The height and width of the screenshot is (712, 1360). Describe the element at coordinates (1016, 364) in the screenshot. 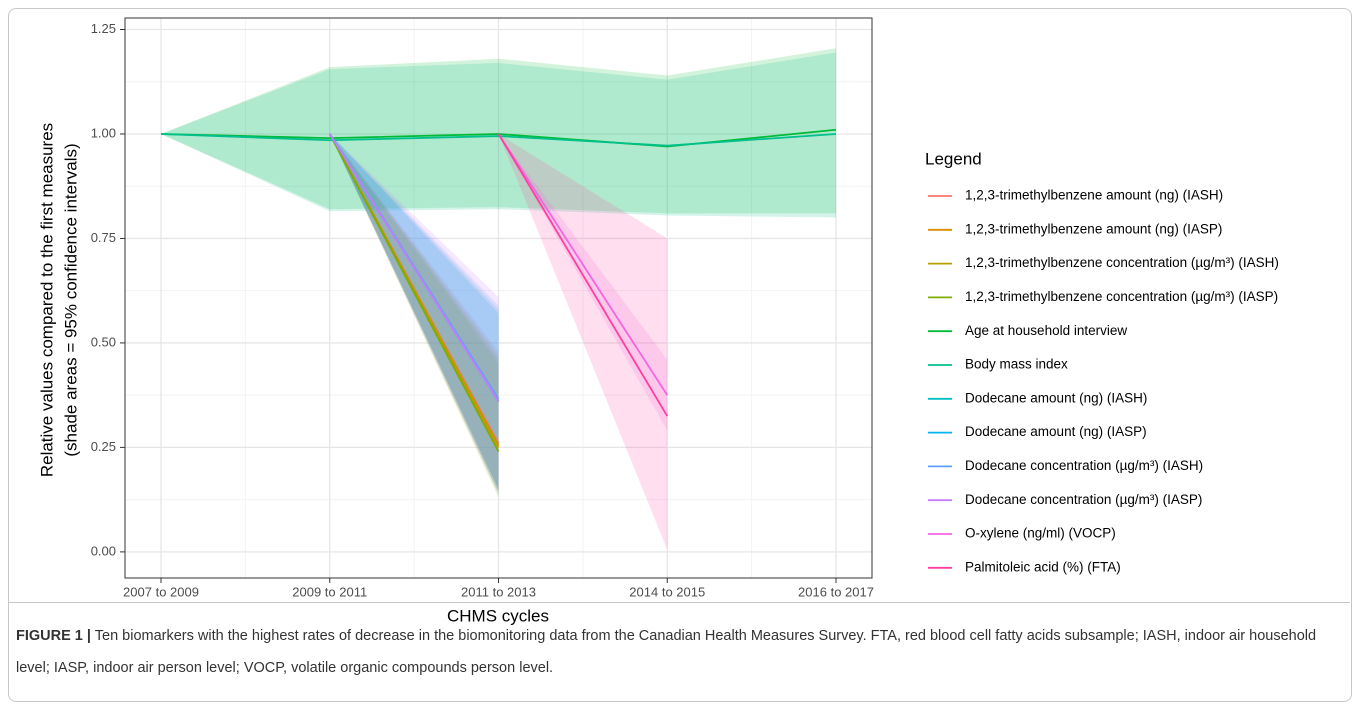

I see `legend-label: Body mass index` at that location.